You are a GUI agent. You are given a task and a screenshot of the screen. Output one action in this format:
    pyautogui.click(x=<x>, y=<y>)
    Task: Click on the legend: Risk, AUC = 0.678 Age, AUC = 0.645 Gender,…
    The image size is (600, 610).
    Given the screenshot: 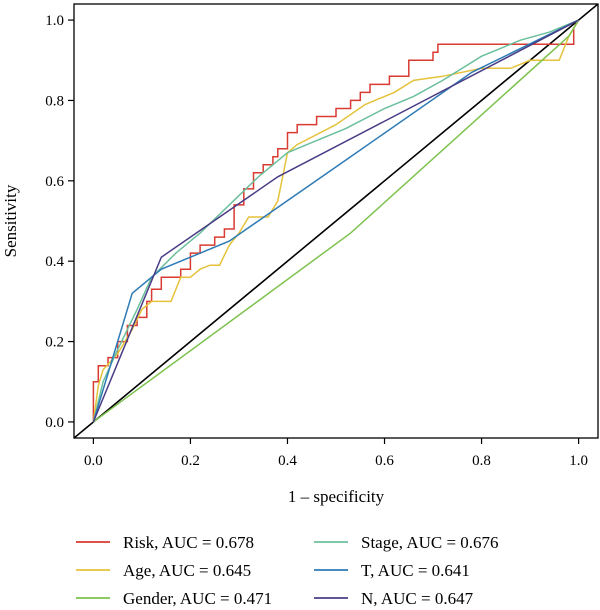 What is the action you would take?
    pyautogui.click(x=287, y=570)
    